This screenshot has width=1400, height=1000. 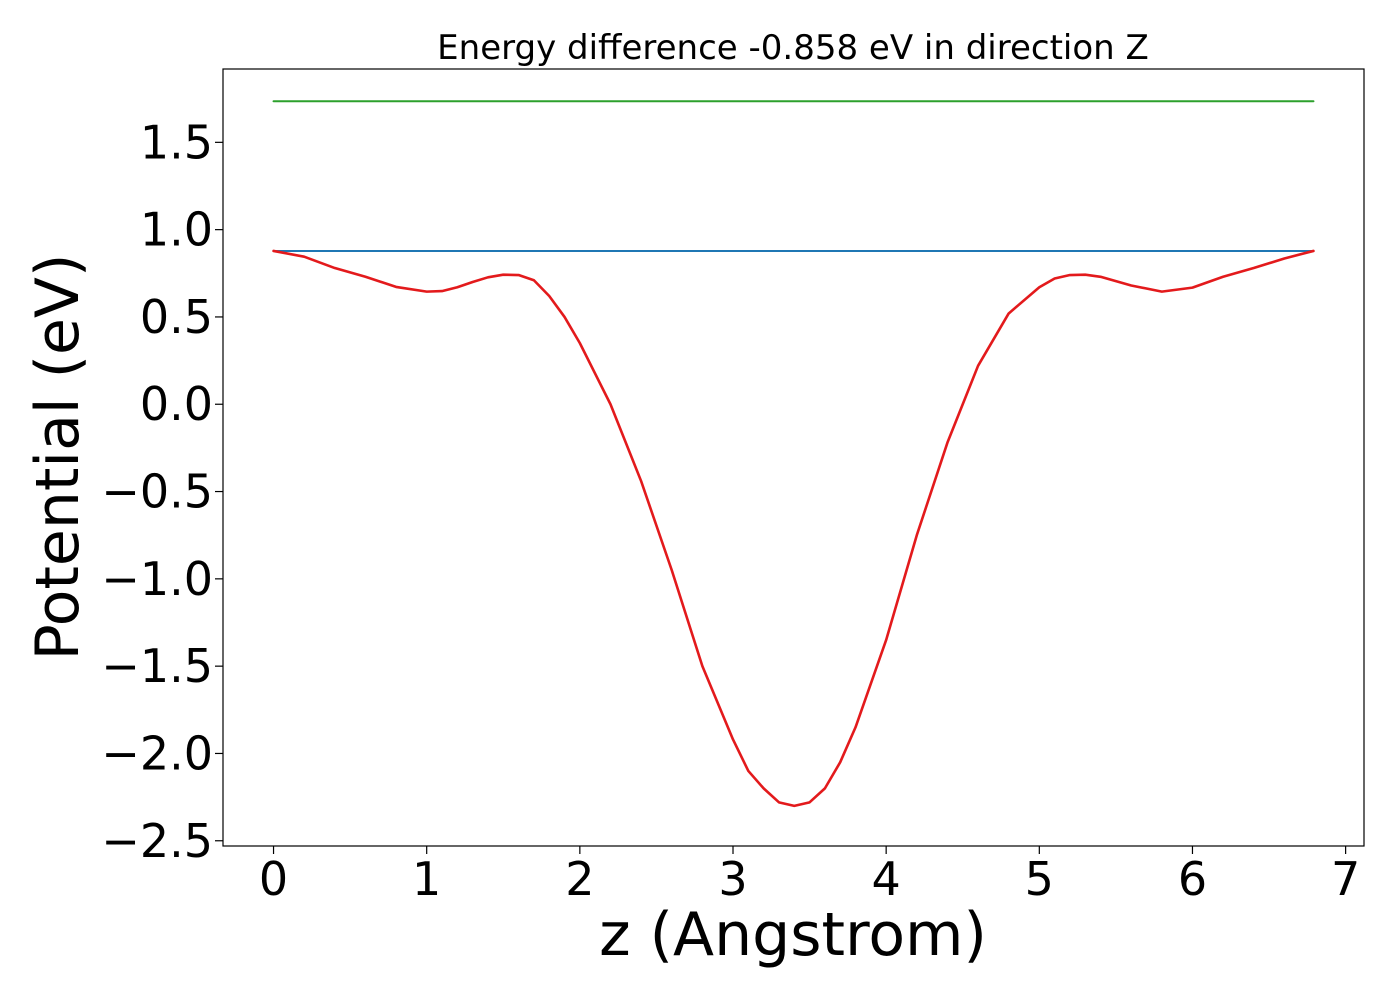 What do you see at coordinates (273, 879) in the screenshot?
I see `x-tick-label: 0` at bounding box center [273, 879].